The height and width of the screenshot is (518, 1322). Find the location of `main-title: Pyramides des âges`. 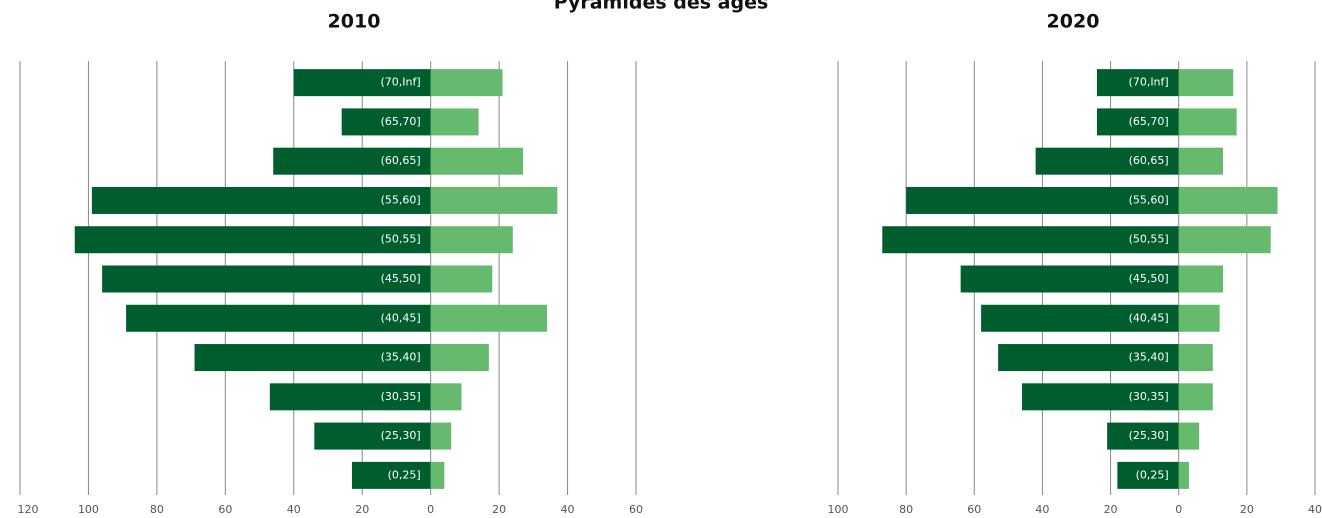

main-title: Pyramides des âges is located at coordinates (661, 7).